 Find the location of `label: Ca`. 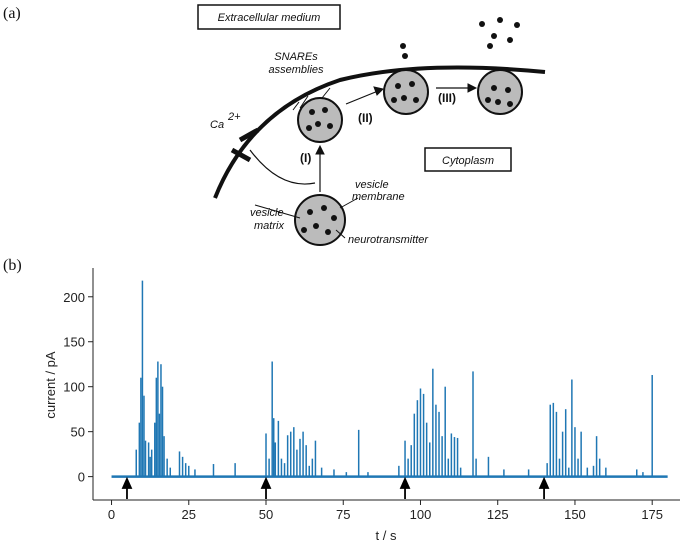

label: Ca is located at coordinates (217, 125).